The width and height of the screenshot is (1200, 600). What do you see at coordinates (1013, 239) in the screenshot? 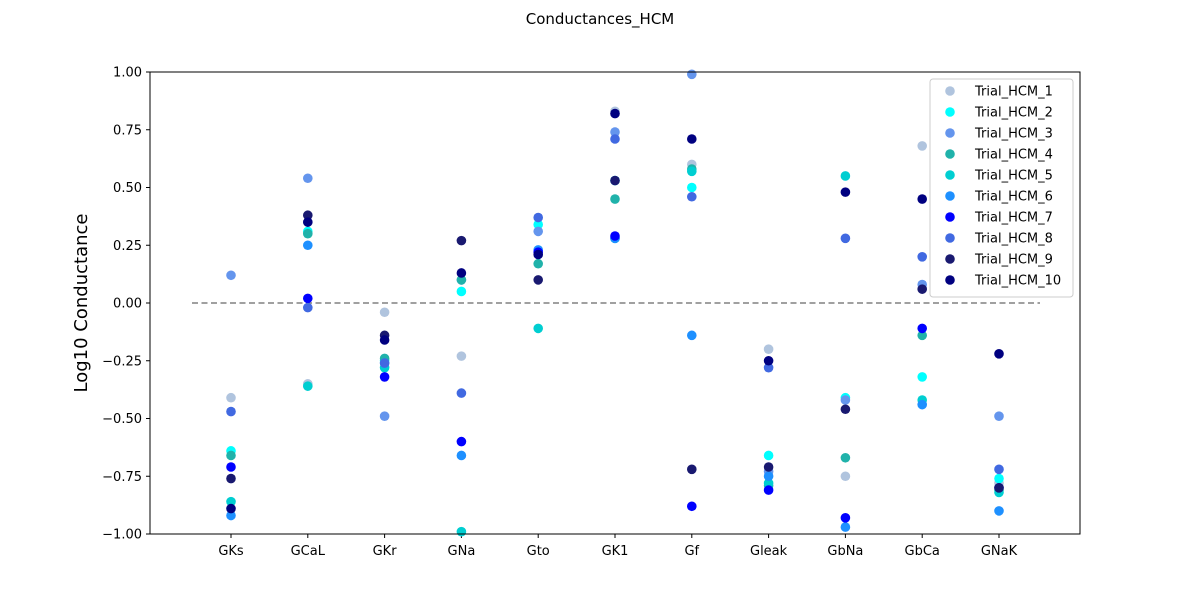
I see `legend-label: Trial_HCM_8` at bounding box center [1013, 239].